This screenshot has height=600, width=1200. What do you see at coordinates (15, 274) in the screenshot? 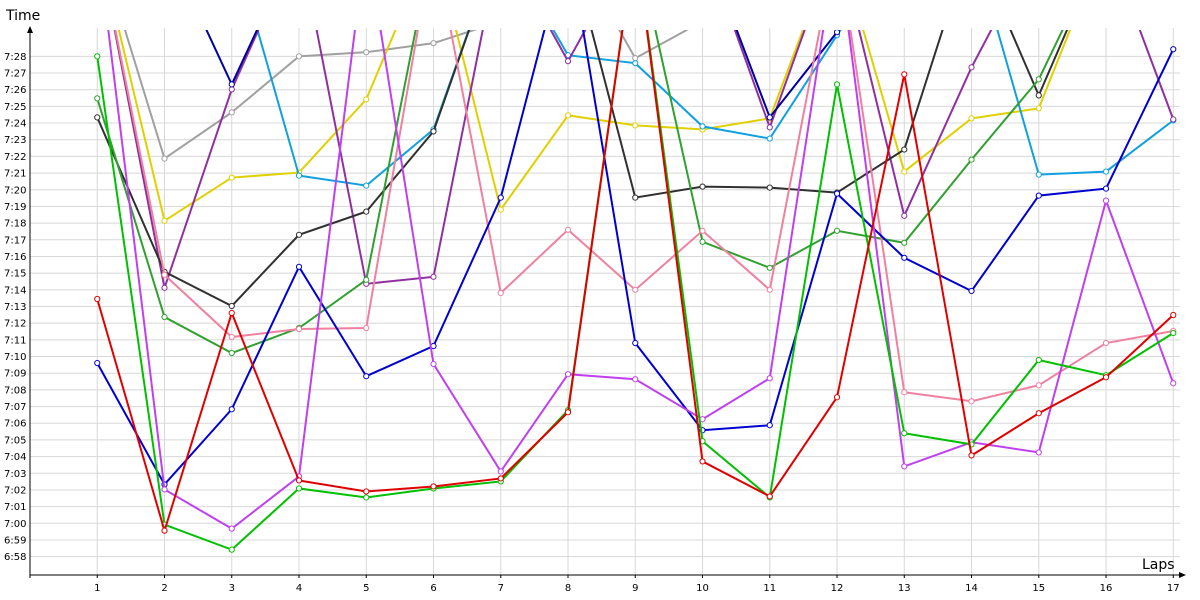
I see `y-tick-label: 7:15` at bounding box center [15, 274].